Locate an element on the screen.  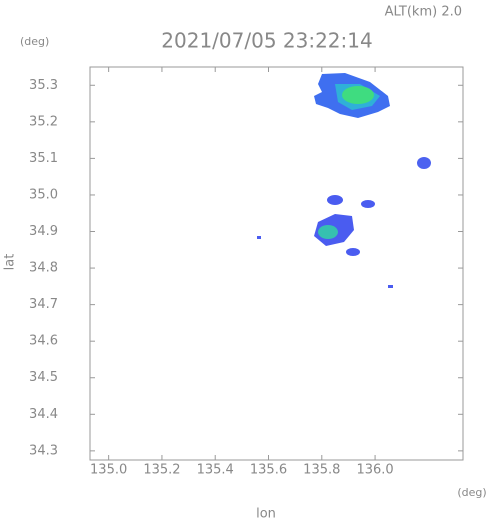
radar-echoes is located at coordinates (344, 180).